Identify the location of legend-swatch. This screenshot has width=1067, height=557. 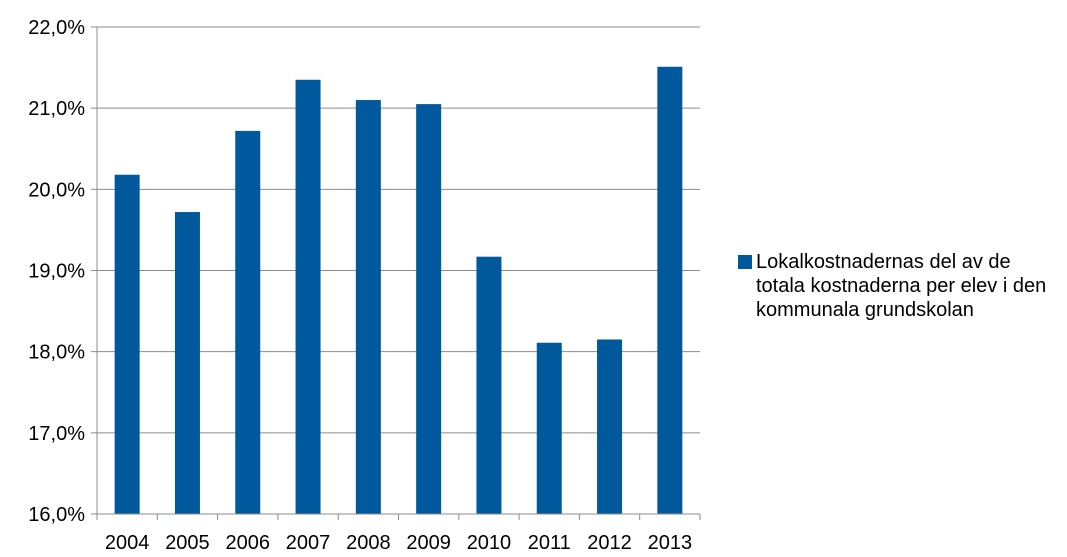
(745, 262).